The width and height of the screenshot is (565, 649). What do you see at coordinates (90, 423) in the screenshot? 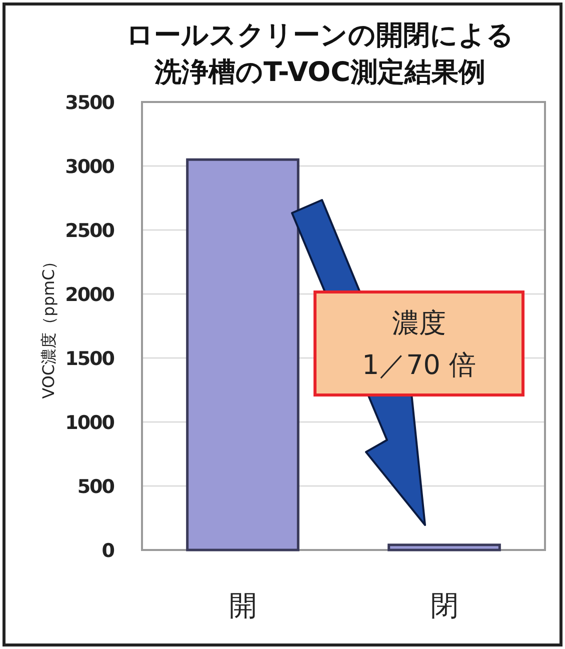
I see `y-tick-label: 1000` at bounding box center [90, 423].